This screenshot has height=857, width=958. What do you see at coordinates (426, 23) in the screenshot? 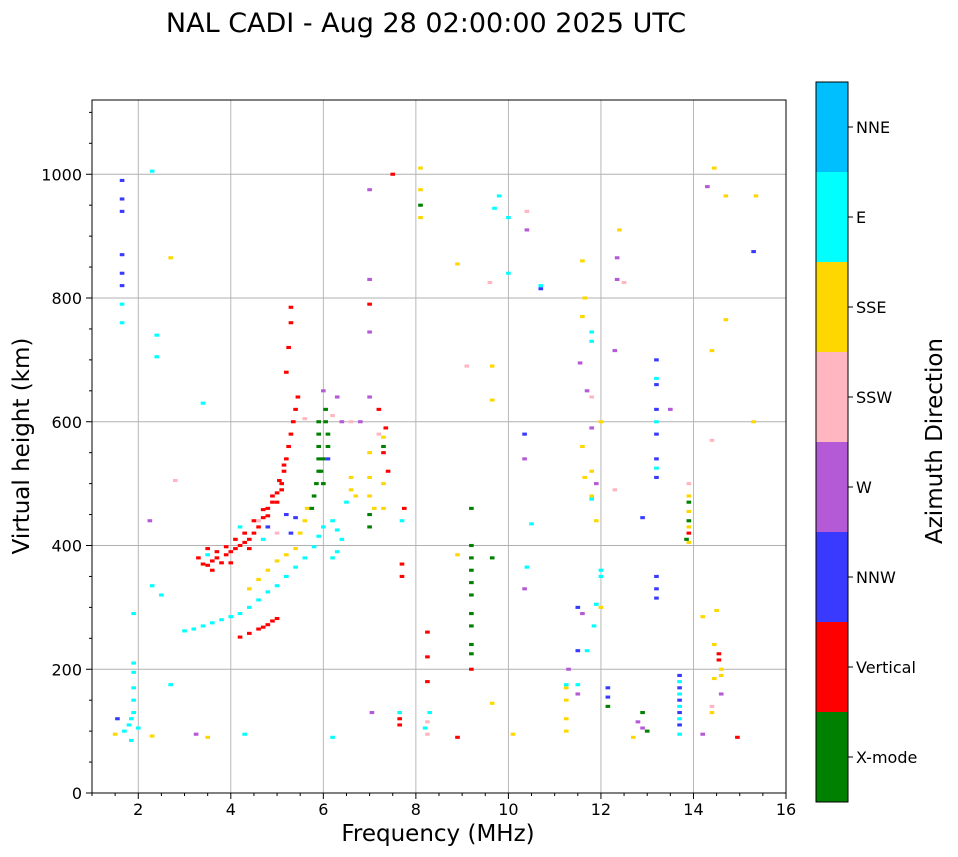
I see `chart-title: NAL CADI - Aug 28 02:00:00 2025 UTC` at bounding box center [426, 23].